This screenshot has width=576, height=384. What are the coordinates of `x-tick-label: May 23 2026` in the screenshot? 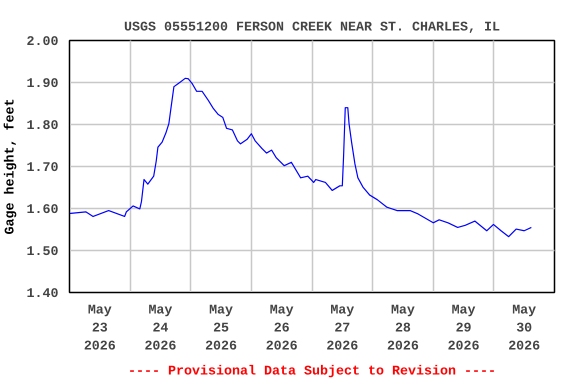 It's located at (100, 329).